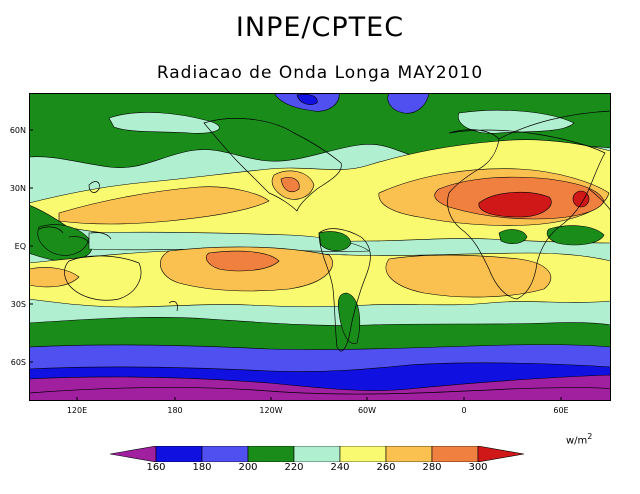  What do you see at coordinates (468, 276) in the screenshot?
I see `field-orange-south-atlantic` at bounding box center [468, 276].